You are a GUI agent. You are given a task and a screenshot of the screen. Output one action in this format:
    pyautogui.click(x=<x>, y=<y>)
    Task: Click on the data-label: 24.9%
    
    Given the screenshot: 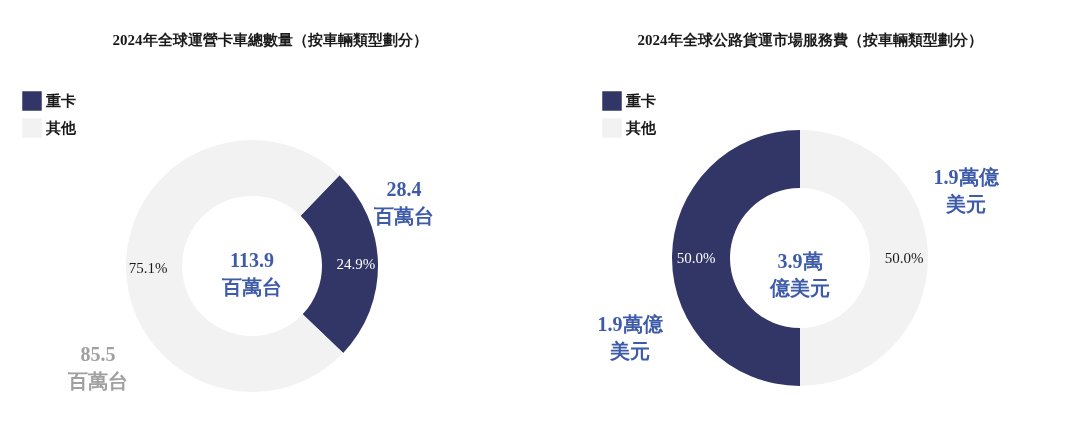 What is the action you would take?
    pyautogui.click(x=356, y=263)
    